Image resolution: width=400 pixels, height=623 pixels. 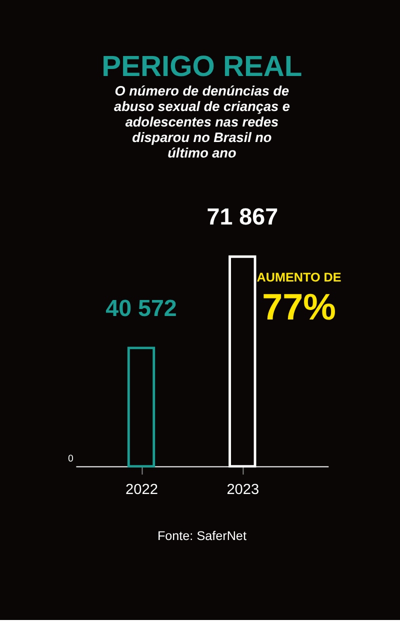 What do you see at coordinates (71, 458) in the screenshot?
I see `text: 0` at bounding box center [71, 458].